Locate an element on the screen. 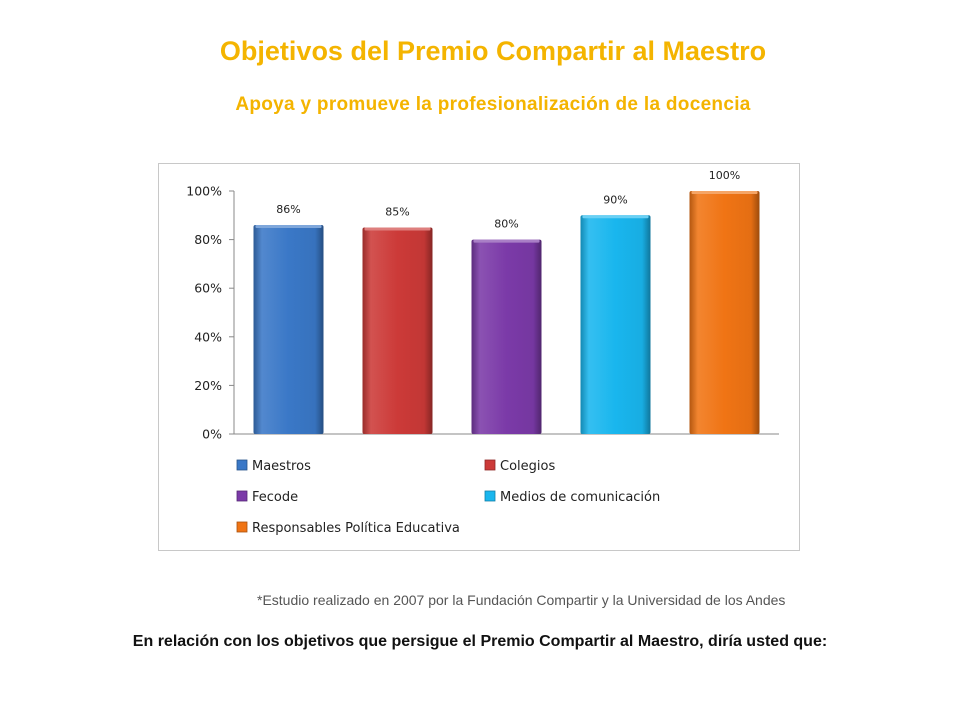  y-tick-label: 100% is located at coordinates (204, 191).